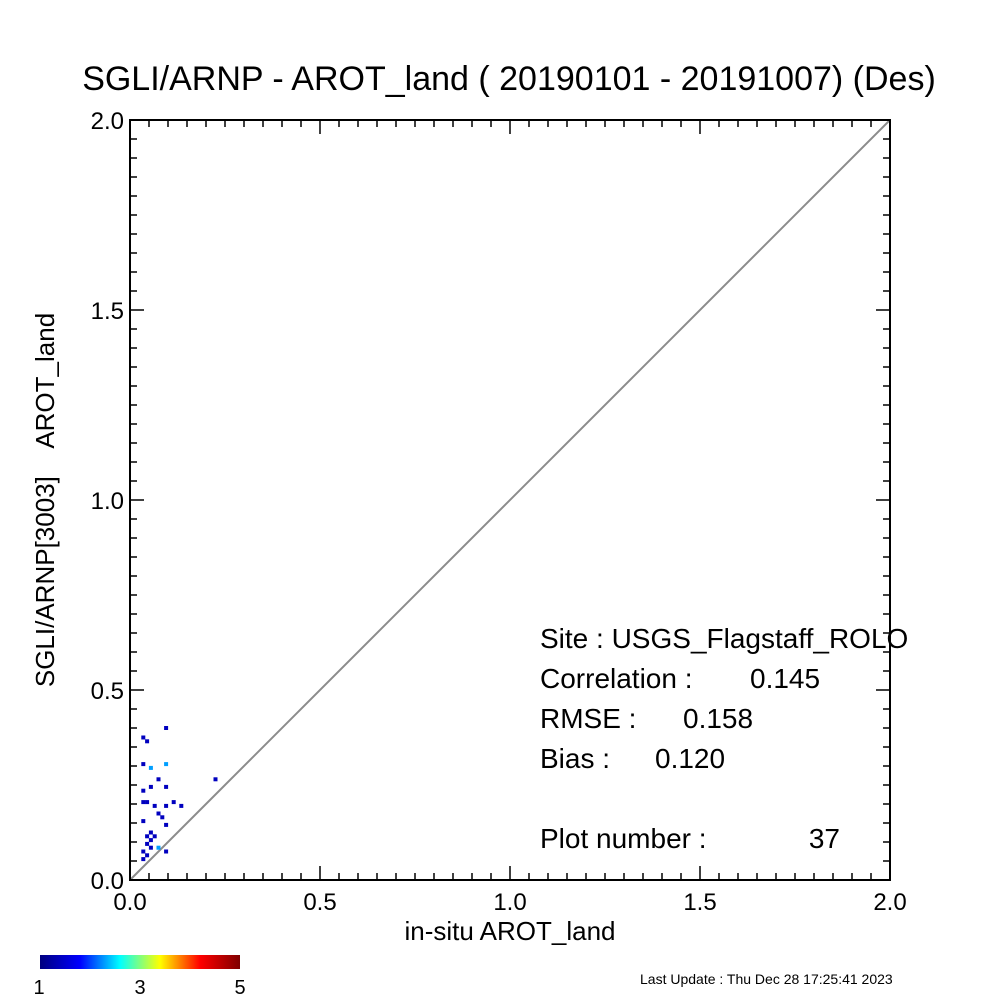 The image size is (1000, 1005). I want to click on x-tick-label: 1.0, so click(509, 902).